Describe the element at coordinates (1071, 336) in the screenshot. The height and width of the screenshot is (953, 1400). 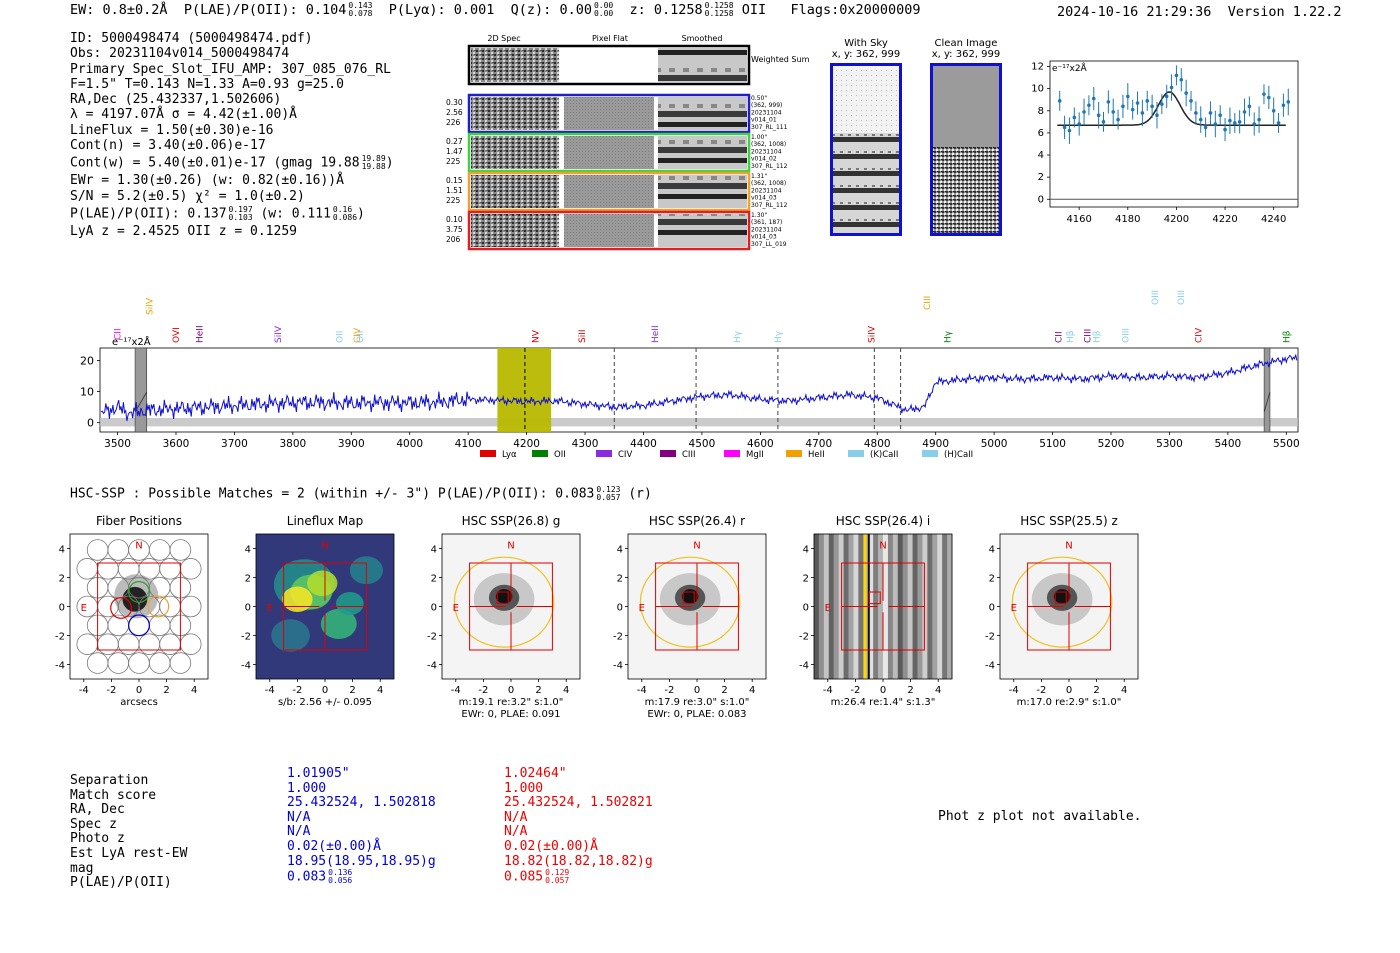
I see `spectrum-line-label: Hβ` at that location.